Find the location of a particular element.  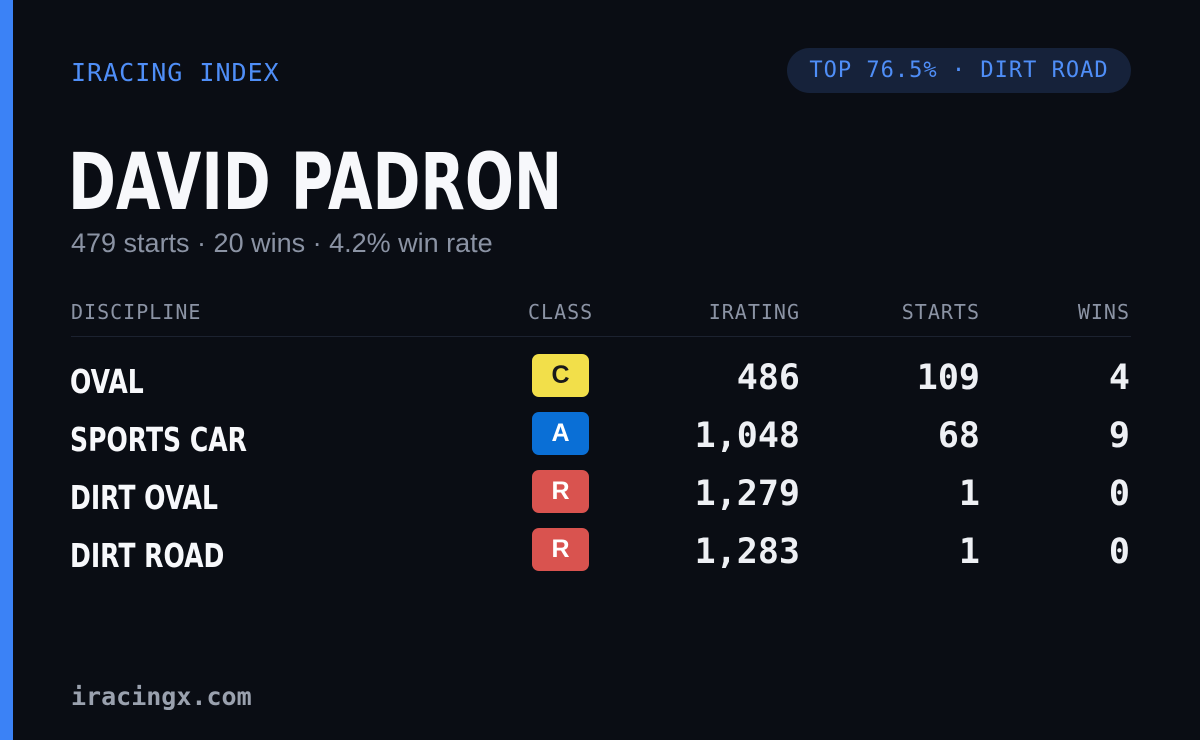

table-row: DIRT ROAD R 1,283 1 0 is located at coordinates (600, 553).